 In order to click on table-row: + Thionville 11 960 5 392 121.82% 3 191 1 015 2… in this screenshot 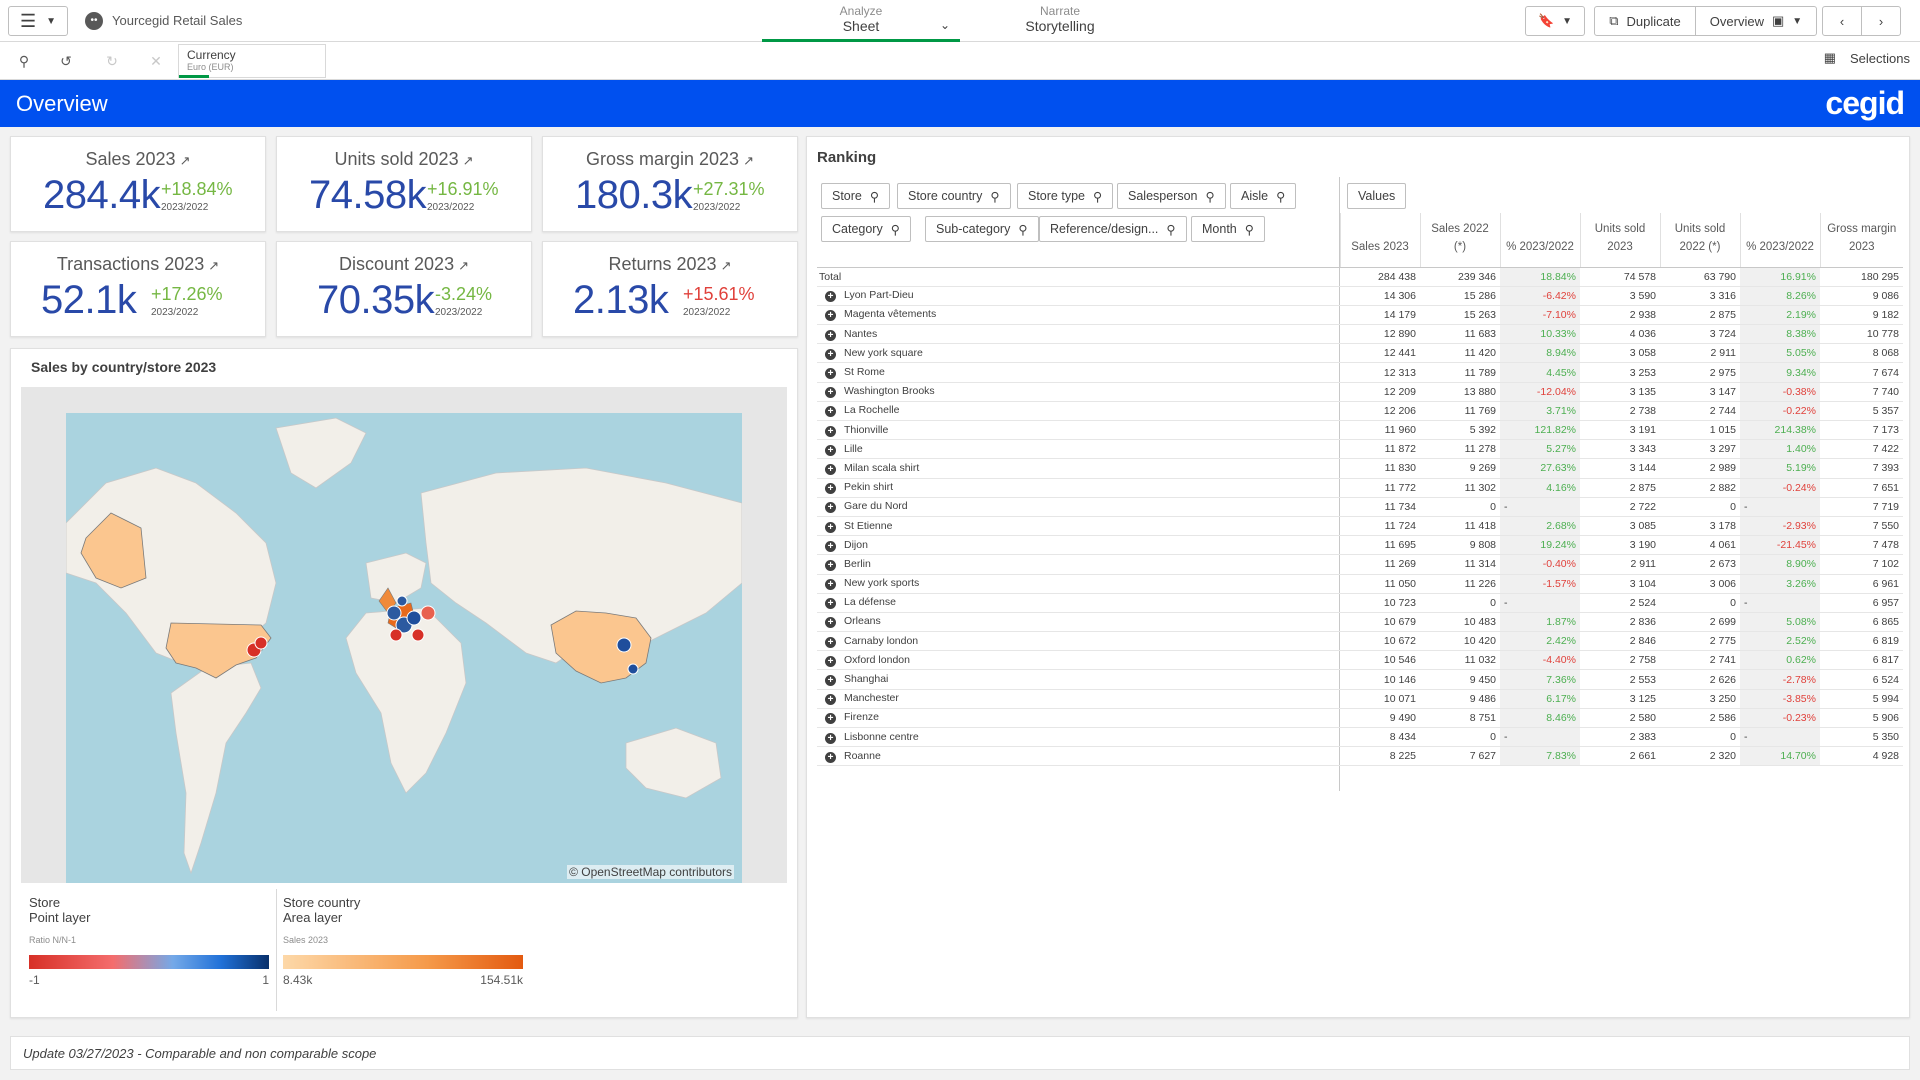, I will do `click(1360, 430)`.